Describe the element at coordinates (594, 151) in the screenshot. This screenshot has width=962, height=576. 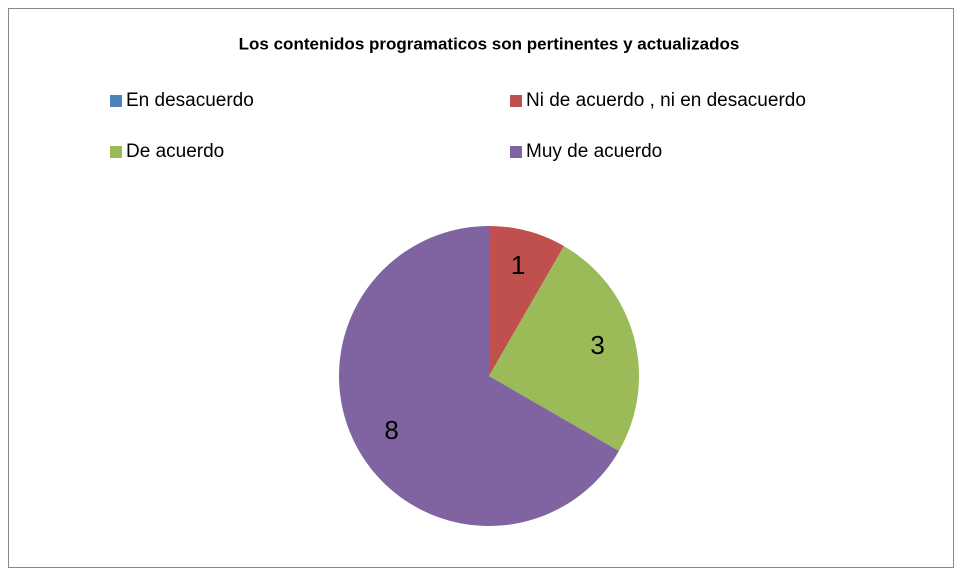
I see `legend-label: Muy de acuerdo` at that location.